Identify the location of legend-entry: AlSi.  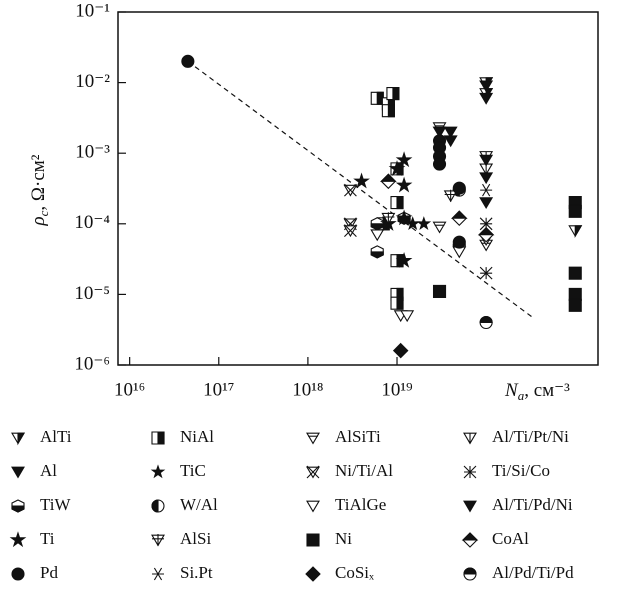
(181, 538).